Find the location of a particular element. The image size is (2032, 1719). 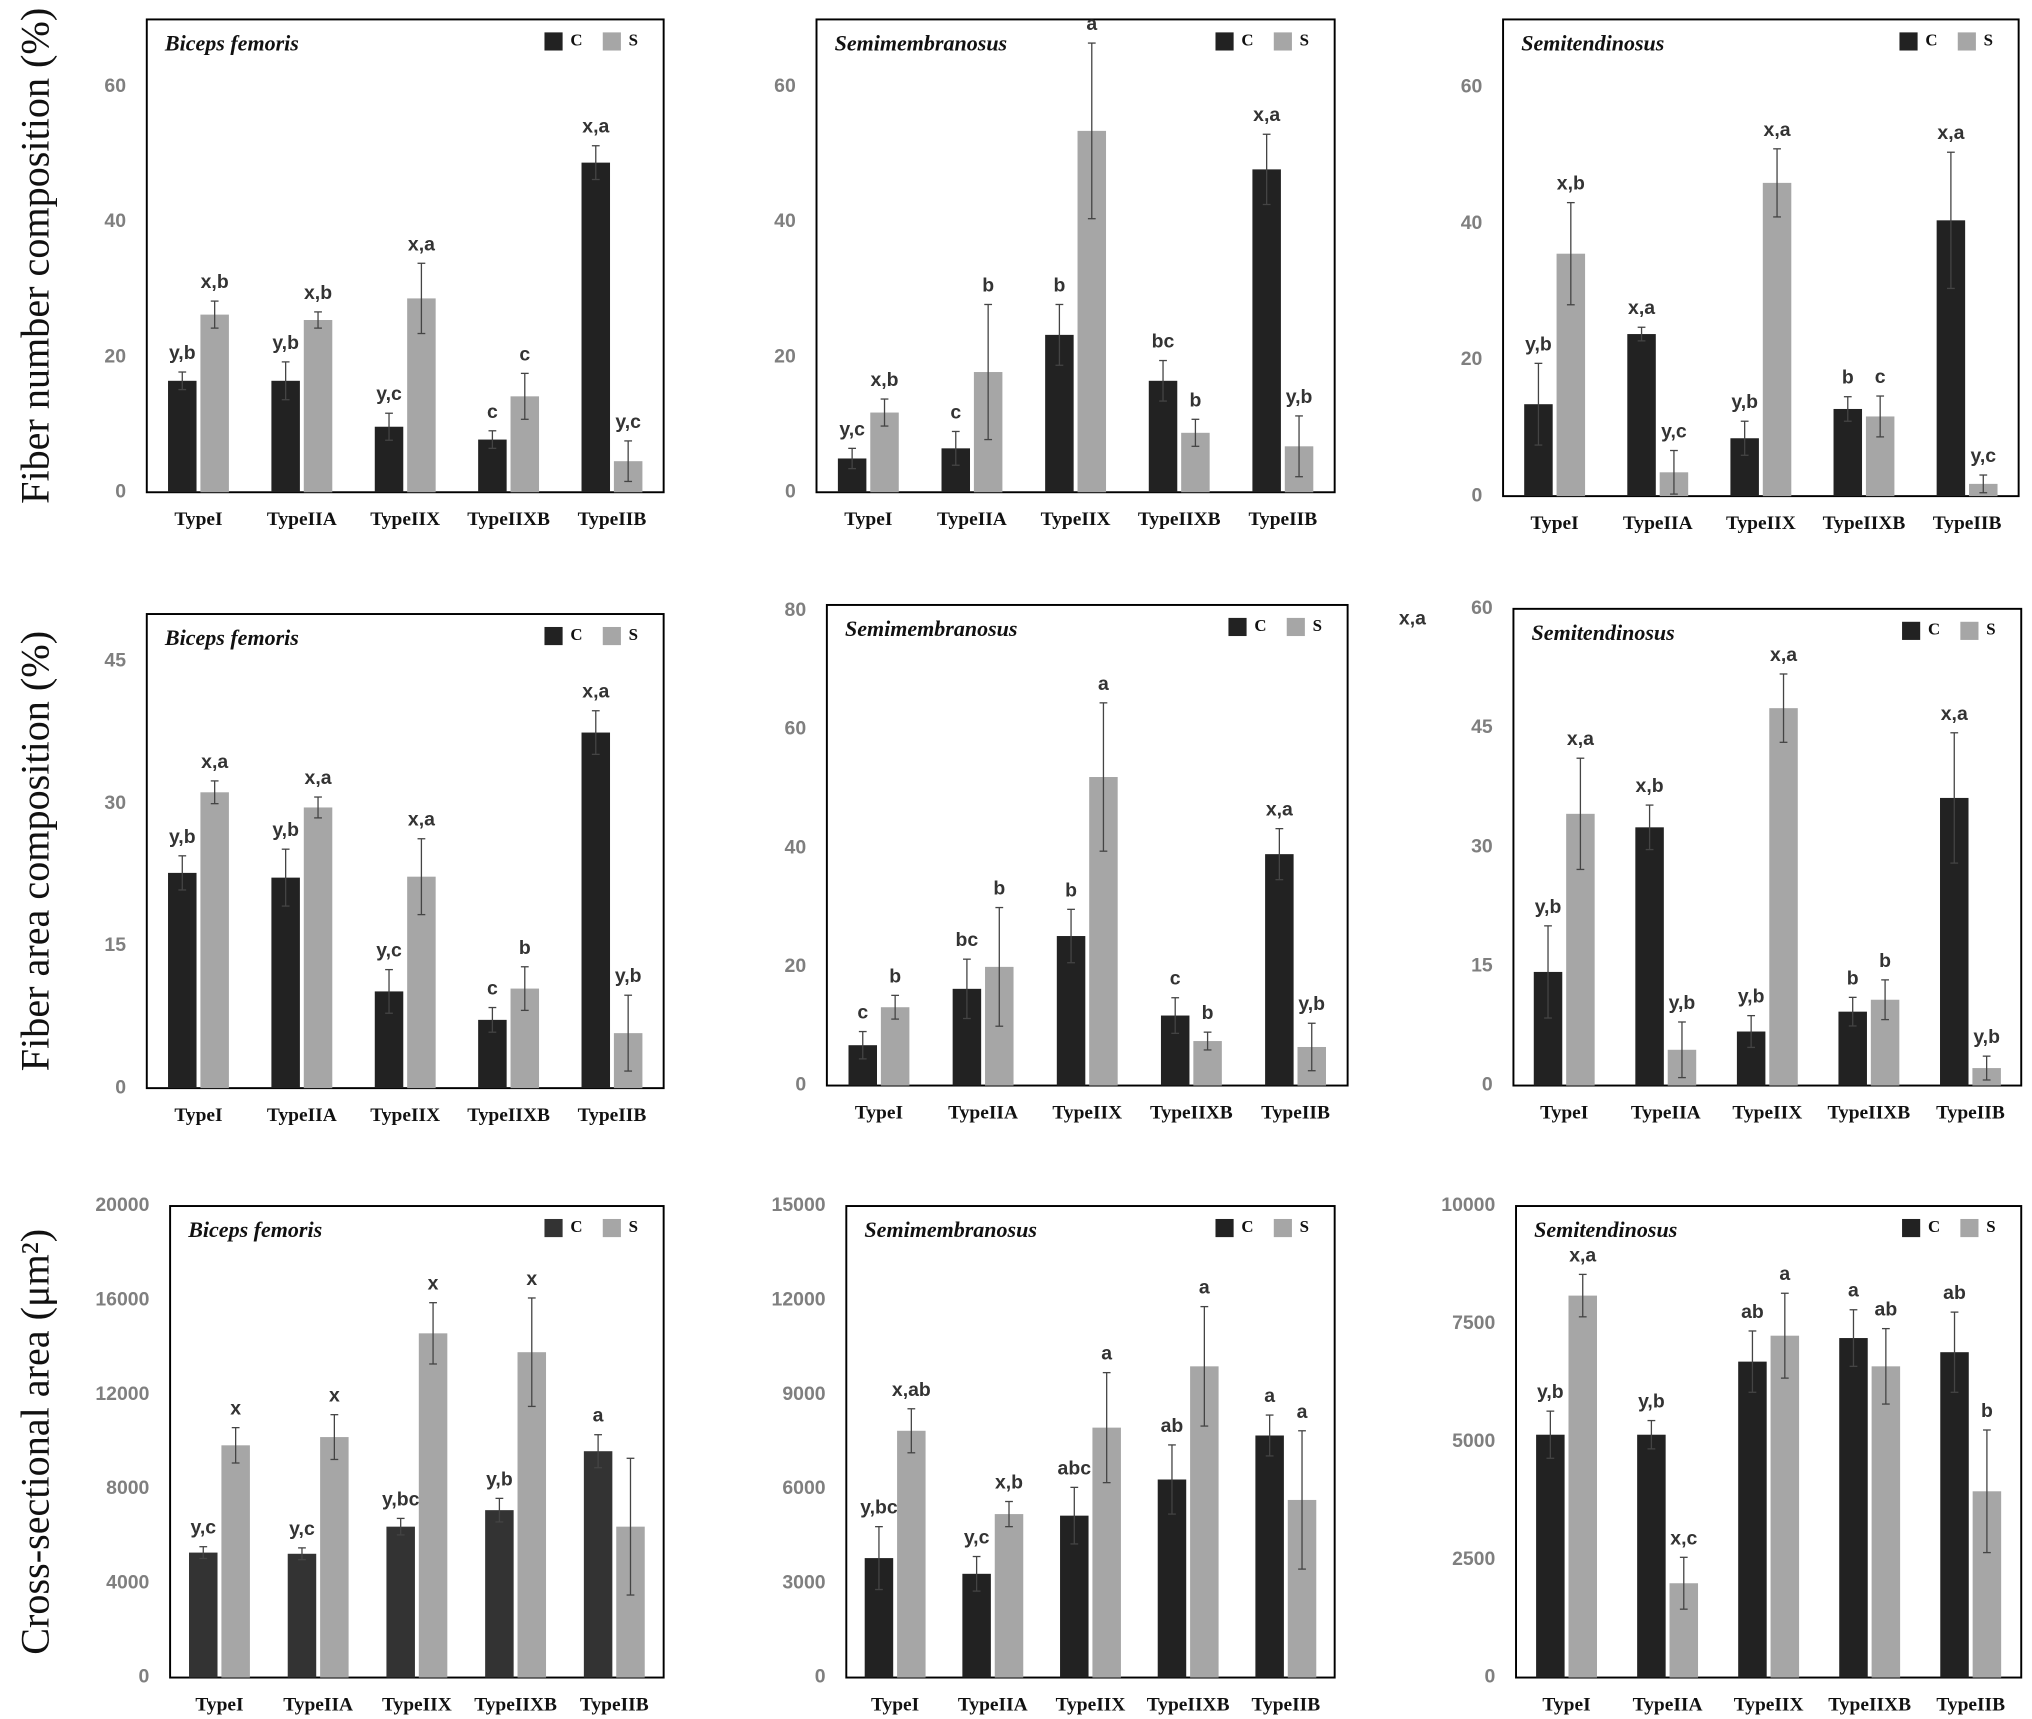

y-tick-label: 16000 is located at coordinates (122, 1299).